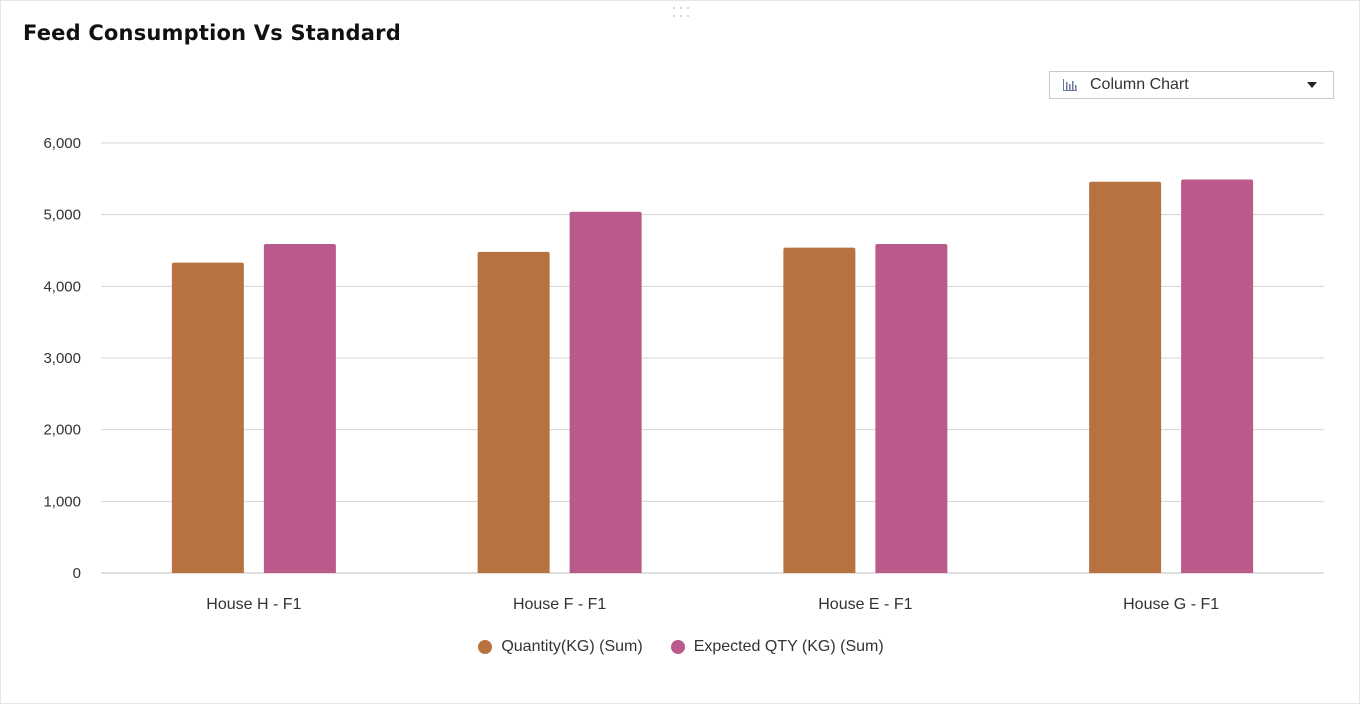 Image resolution: width=1360 pixels, height=704 pixels. I want to click on chart-type-selected-label: Column Chart, so click(1139, 84).